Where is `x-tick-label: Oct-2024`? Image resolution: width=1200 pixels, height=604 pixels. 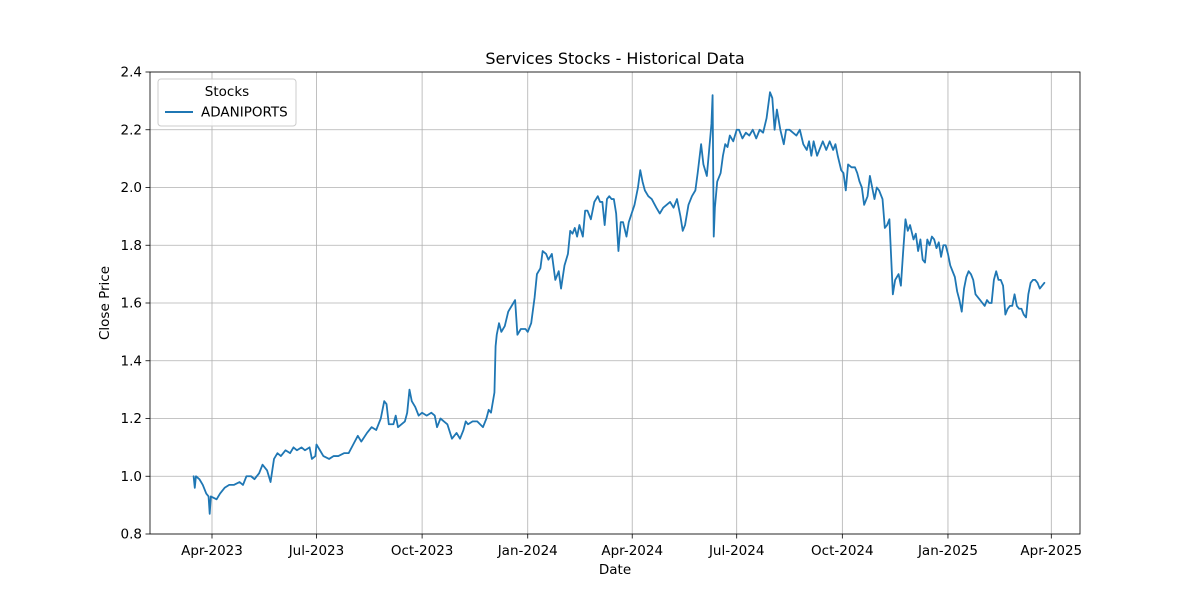 x-tick-label: Oct-2024 is located at coordinates (842, 551).